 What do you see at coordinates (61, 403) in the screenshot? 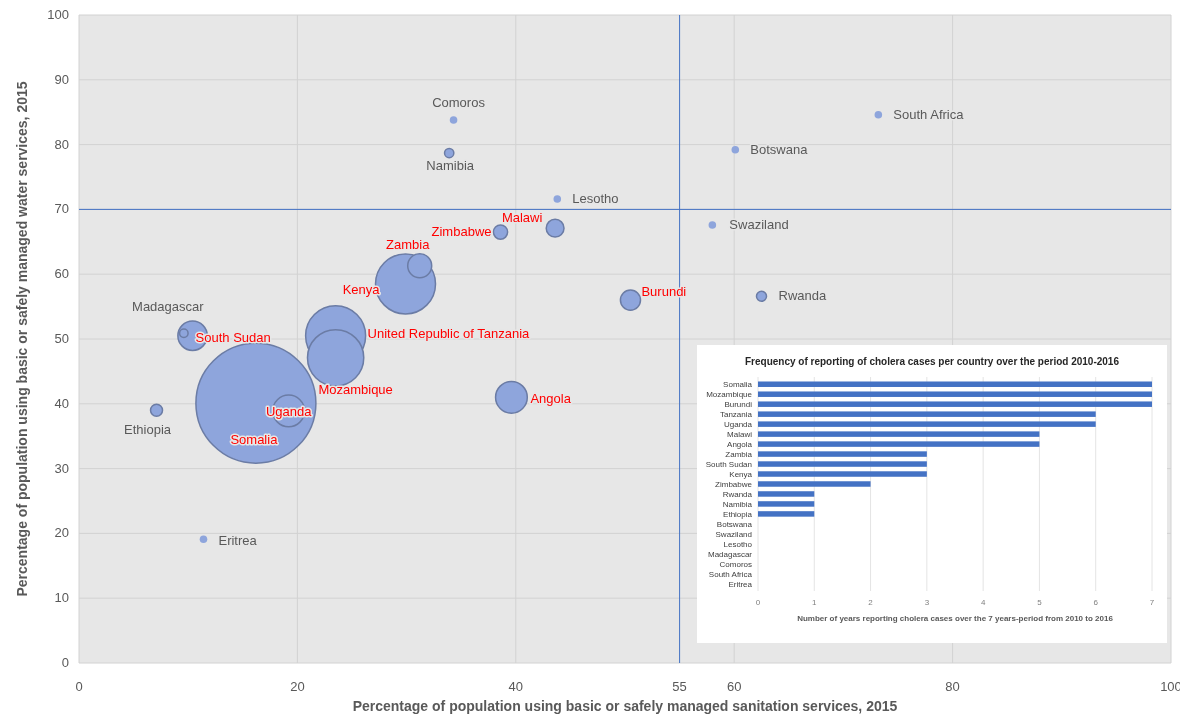
I see `y-tick-label: 40` at bounding box center [61, 403].